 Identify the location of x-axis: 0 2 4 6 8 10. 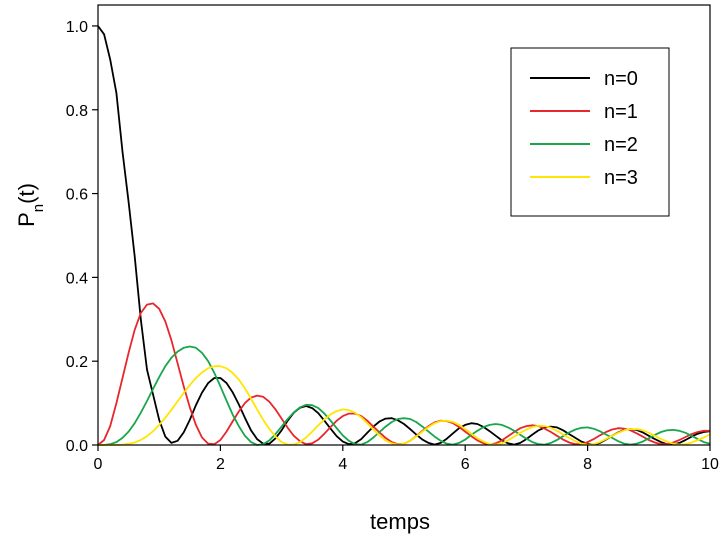
(406, 459).